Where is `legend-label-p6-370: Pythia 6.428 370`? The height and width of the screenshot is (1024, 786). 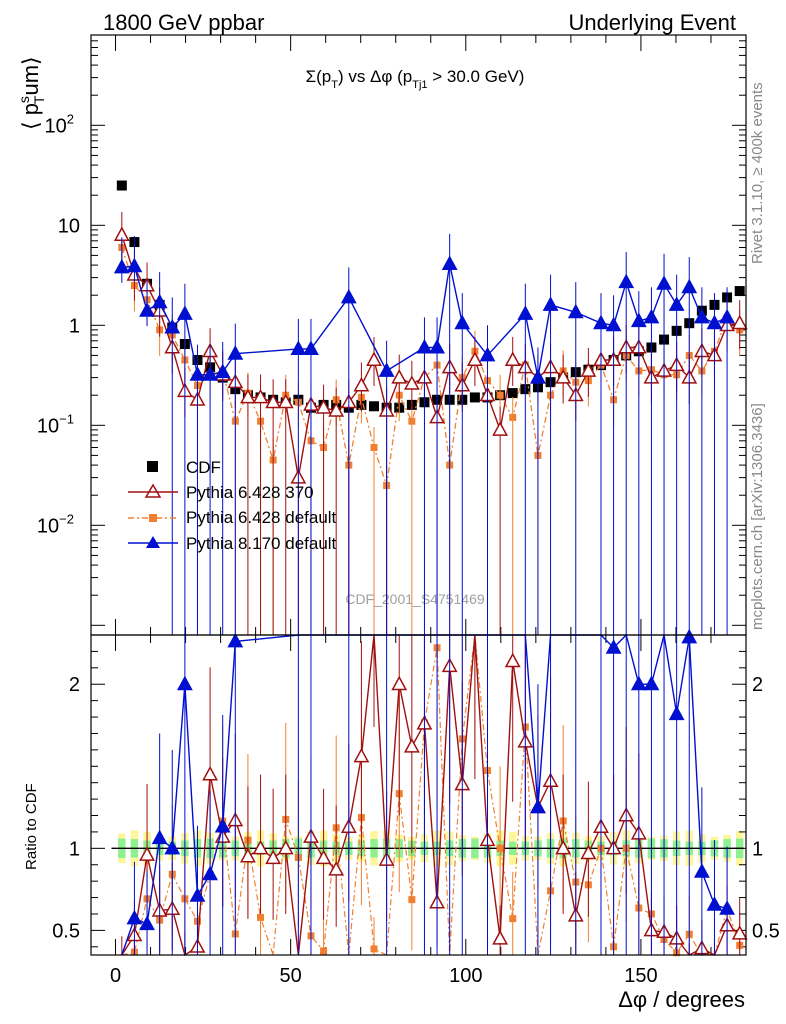 legend-label-p6-370: Pythia 6.428 370 is located at coordinates (250, 492).